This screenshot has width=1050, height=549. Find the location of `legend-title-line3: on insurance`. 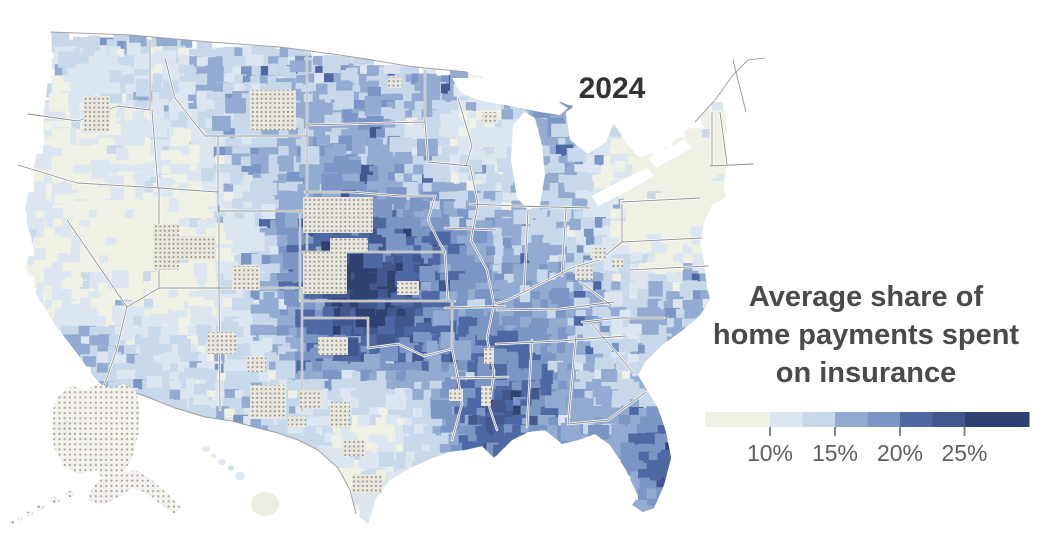

legend-title-line3: on insurance is located at coordinates (866, 373).